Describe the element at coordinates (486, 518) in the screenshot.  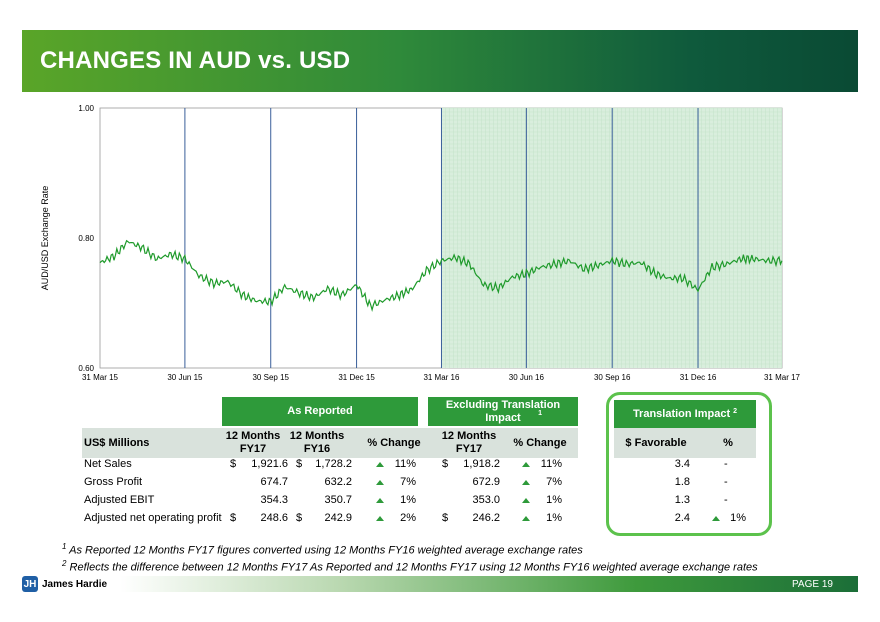
I see `ex-fy17-value: 246.2` at that location.